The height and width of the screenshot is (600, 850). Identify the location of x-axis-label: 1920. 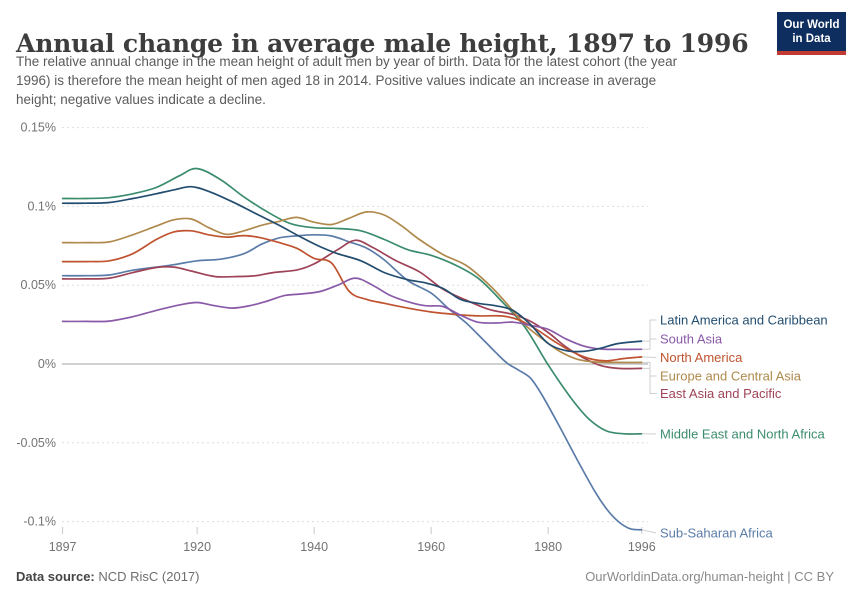
(197, 547).